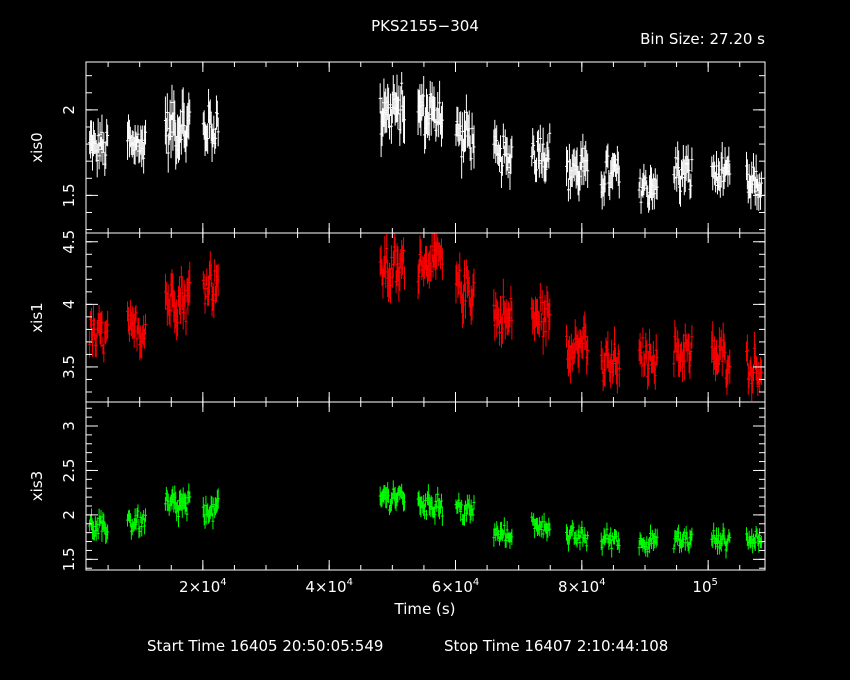  Describe the element at coordinates (329, 586) in the screenshot. I see `x-tick-label: 4×104` at that location.